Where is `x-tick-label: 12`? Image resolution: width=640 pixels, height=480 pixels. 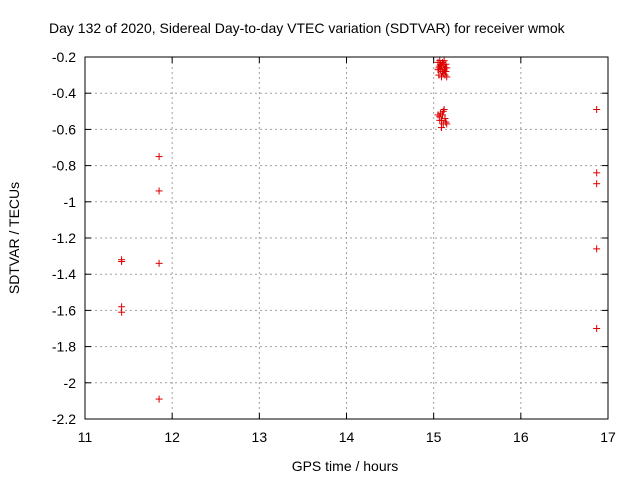
x-tick-label: 12 is located at coordinates (172, 437).